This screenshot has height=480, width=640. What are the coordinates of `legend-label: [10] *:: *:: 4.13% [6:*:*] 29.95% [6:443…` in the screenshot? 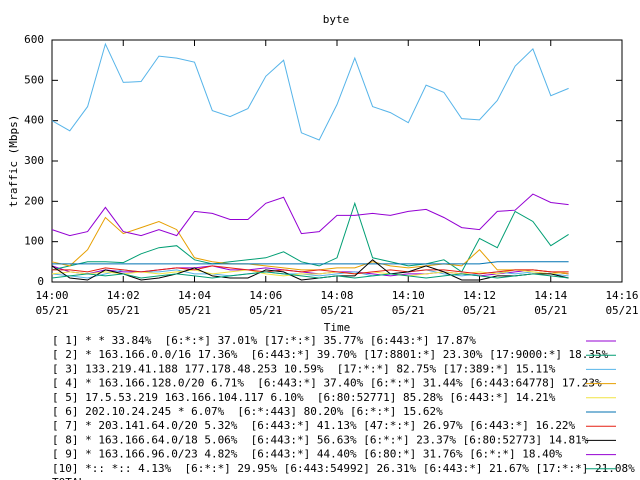 It's located at (343, 468).